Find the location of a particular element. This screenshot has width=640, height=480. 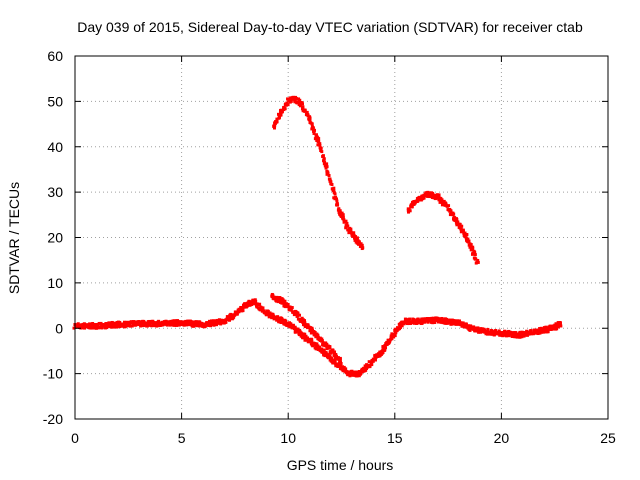

y-tick-label: 20 is located at coordinates (55, 238).